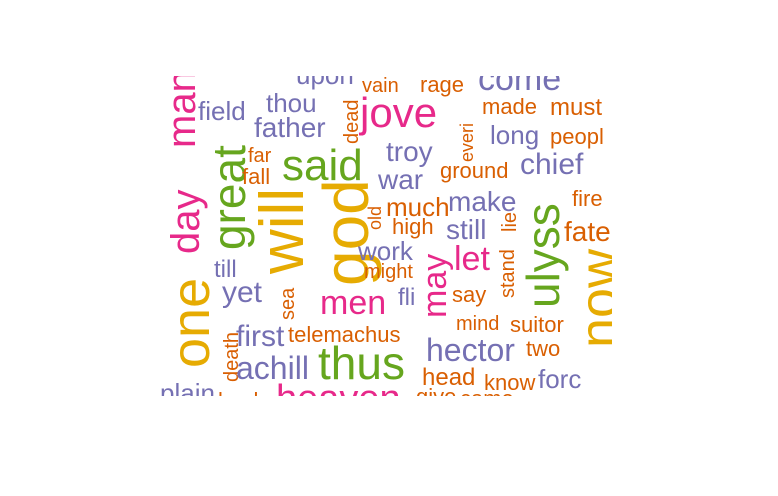 This screenshot has height=496, width=778. Describe the element at coordinates (552, 164) in the screenshot. I see `word-cloud-word: chief` at that location.